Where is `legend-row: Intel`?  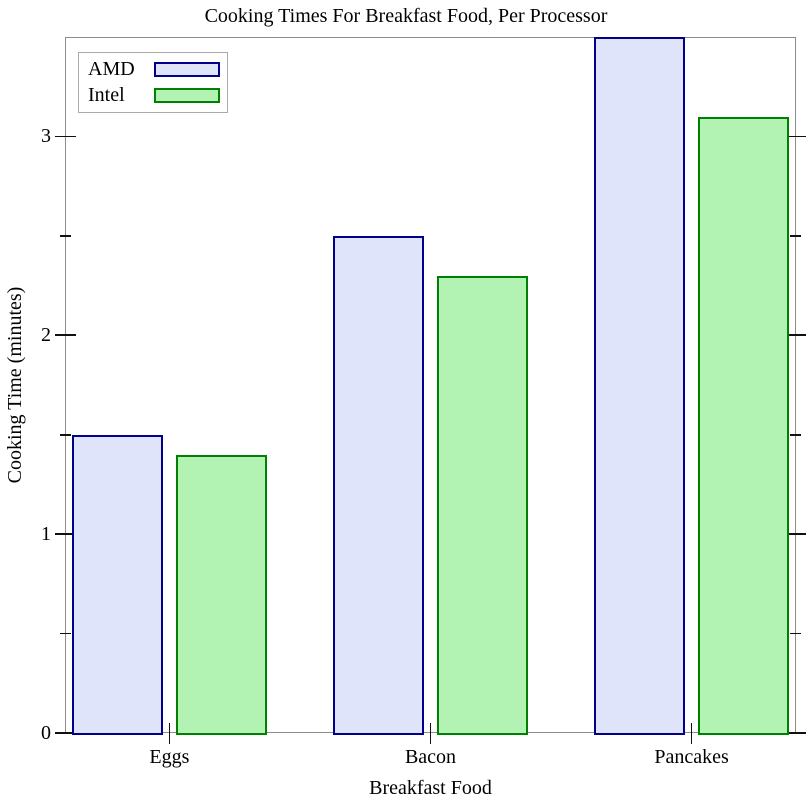
legend-row: Intel is located at coordinates (153, 95).